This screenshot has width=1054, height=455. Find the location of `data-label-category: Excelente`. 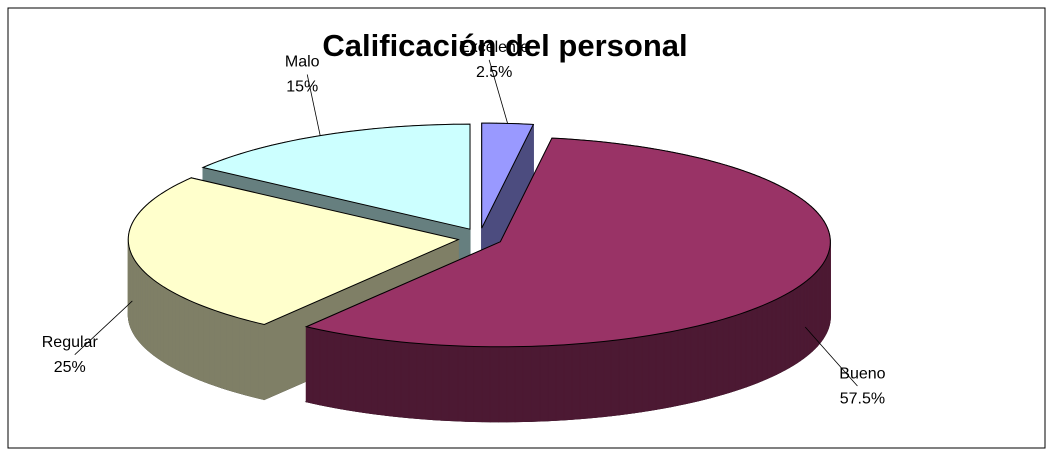

data-label-category: Excelente is located at coordinates (494, 47).